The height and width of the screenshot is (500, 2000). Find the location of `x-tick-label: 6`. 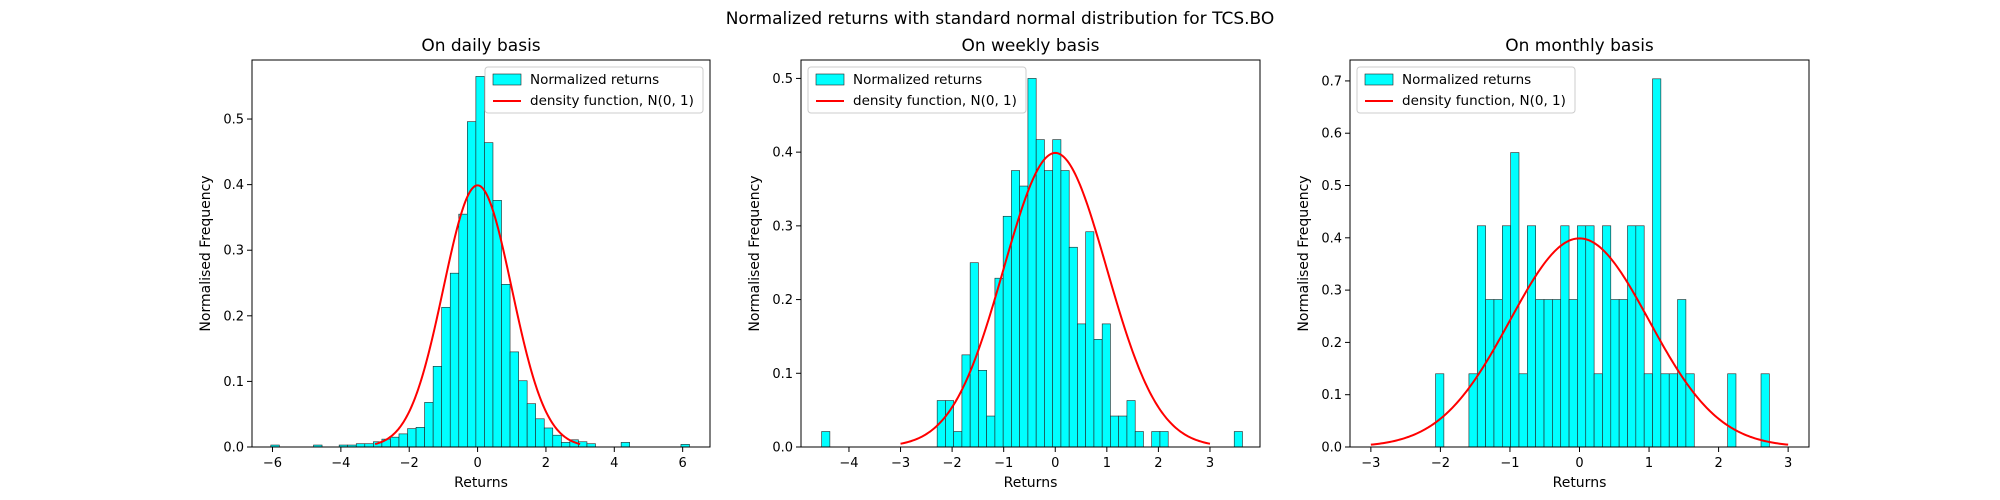

x-tick-label: 6 is located at coordinates (683, 463).